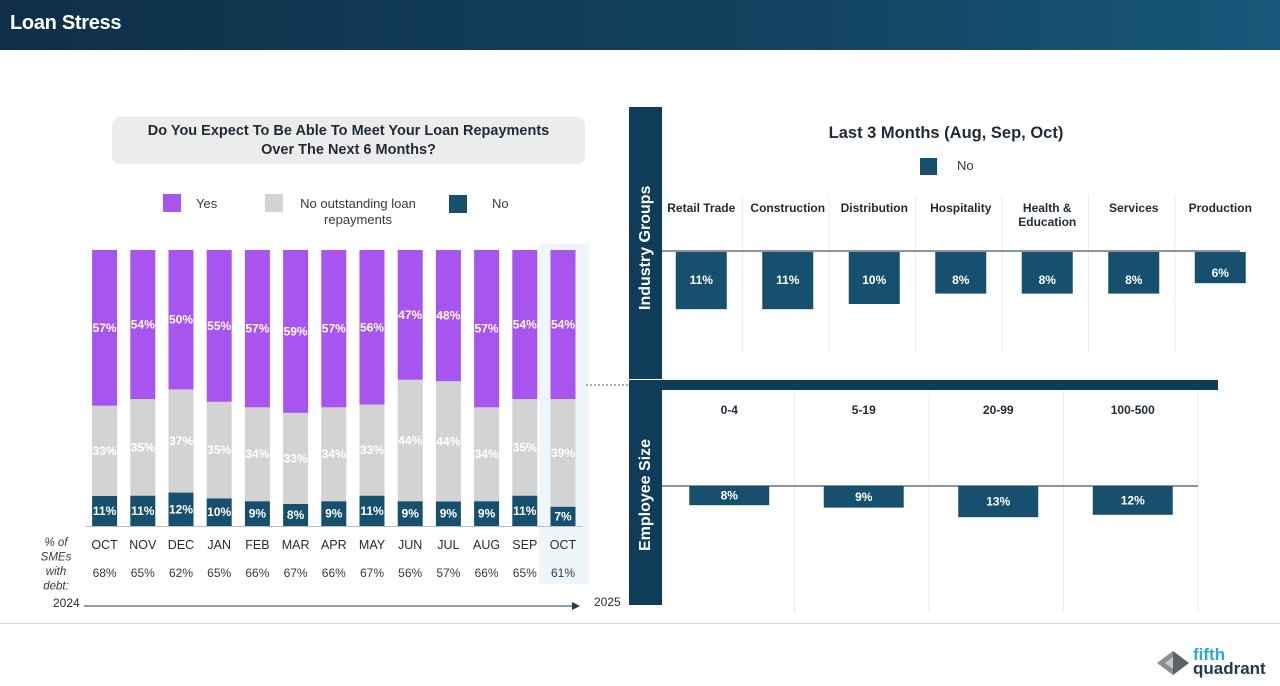  I want to click on legend-no-outstanding-label: No outstanding loan repayments, so click(358, 212).